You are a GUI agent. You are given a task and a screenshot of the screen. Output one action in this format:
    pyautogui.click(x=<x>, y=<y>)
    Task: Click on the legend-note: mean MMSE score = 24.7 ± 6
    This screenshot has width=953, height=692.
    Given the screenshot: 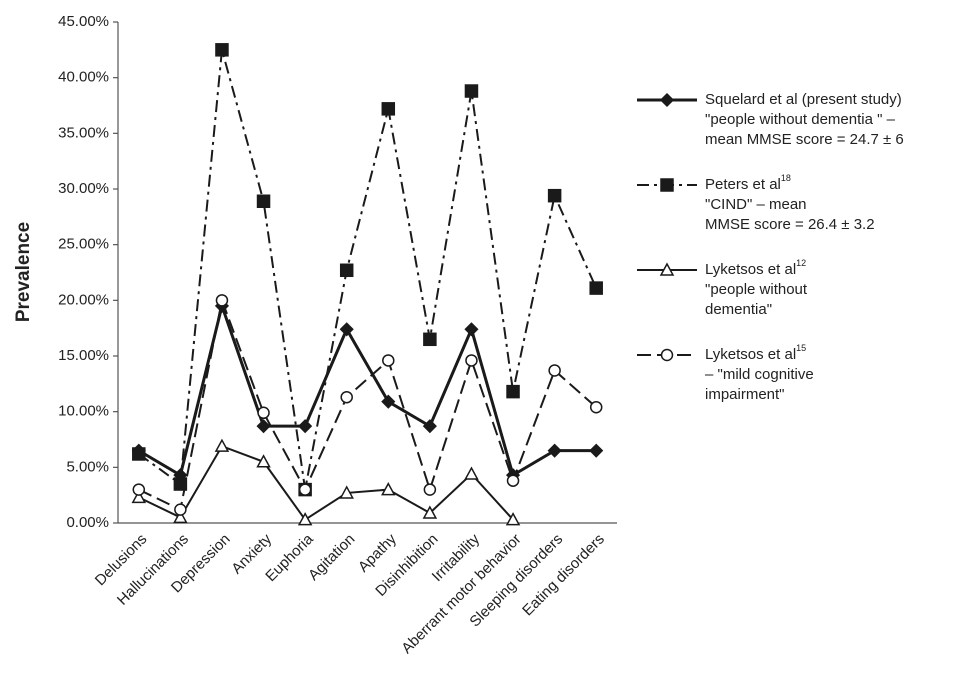 What is the action you would take?
    pyautogui.click(x=804, y=139)
    